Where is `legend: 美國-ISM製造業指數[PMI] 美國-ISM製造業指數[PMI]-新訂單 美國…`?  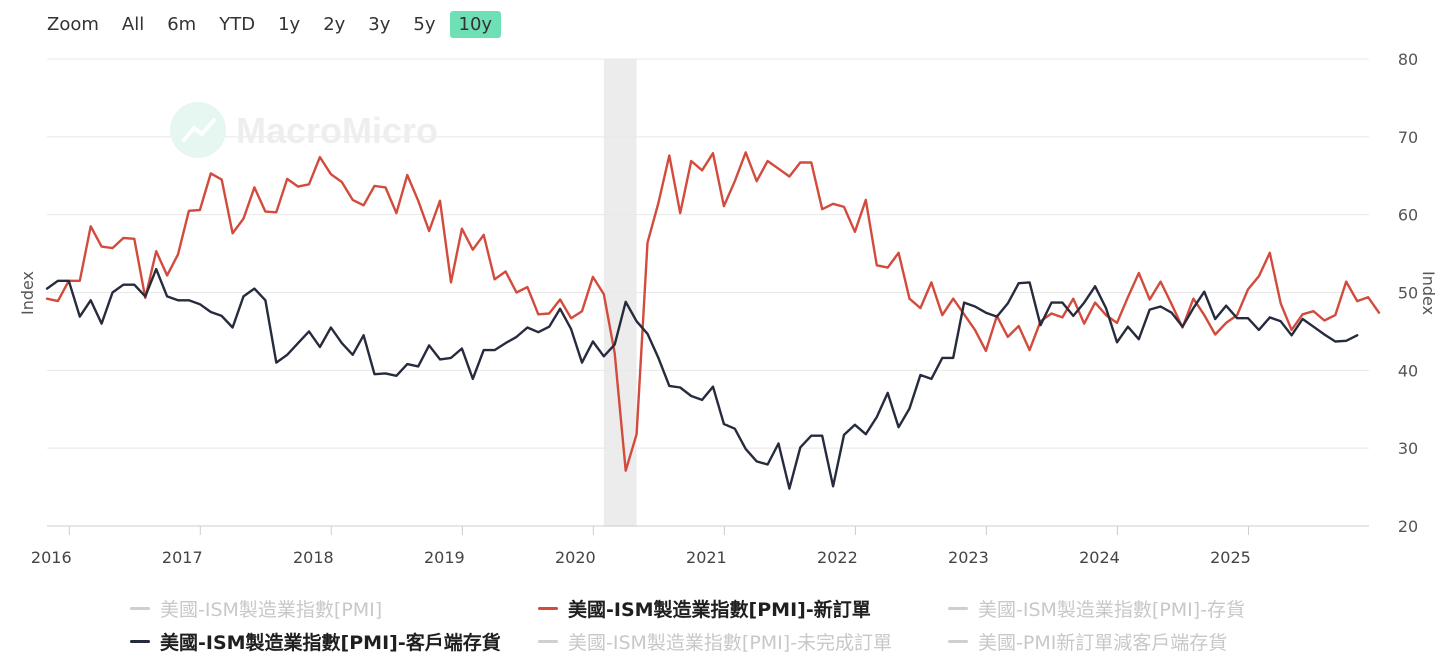 legend: 美國-ISM製造業指數[PMI] 美國-ISM製造業指數[PMI]-新訂單 美國… is located at coordinates (728, 625).